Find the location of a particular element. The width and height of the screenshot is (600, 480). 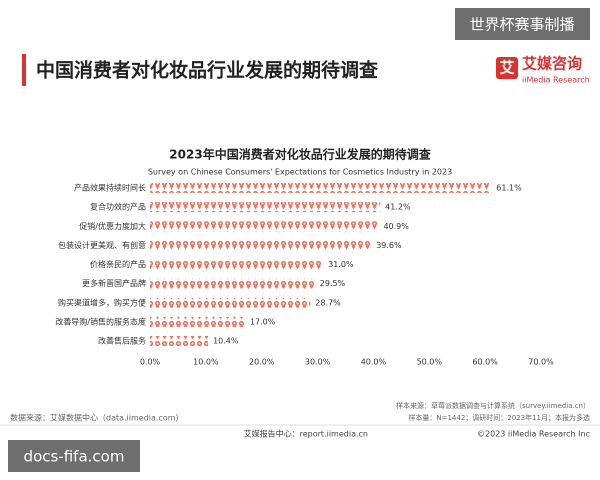

value-label: 29.5% is located at coordinates (333, 283).